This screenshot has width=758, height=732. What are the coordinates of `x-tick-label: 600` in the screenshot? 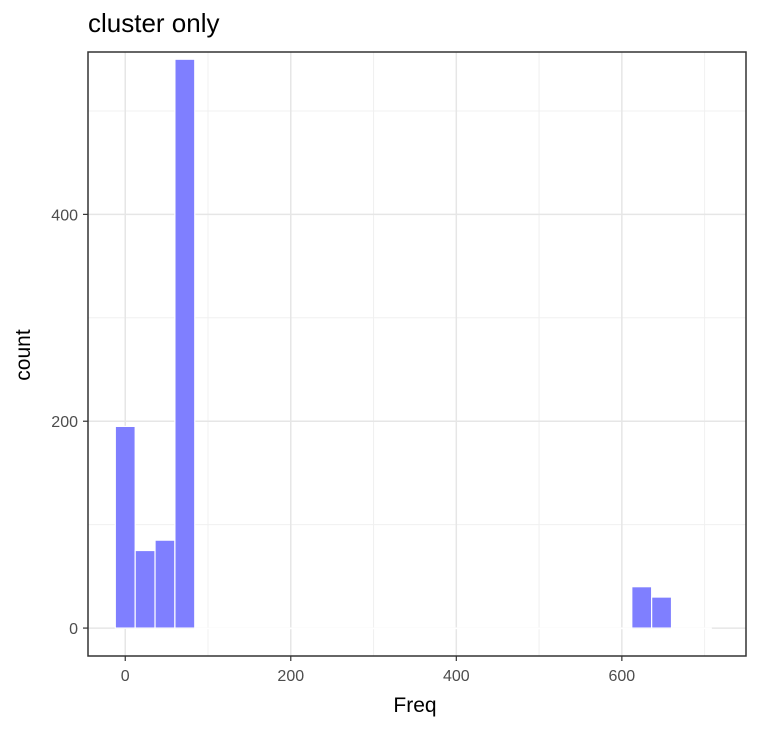 It's located at (621, 676).